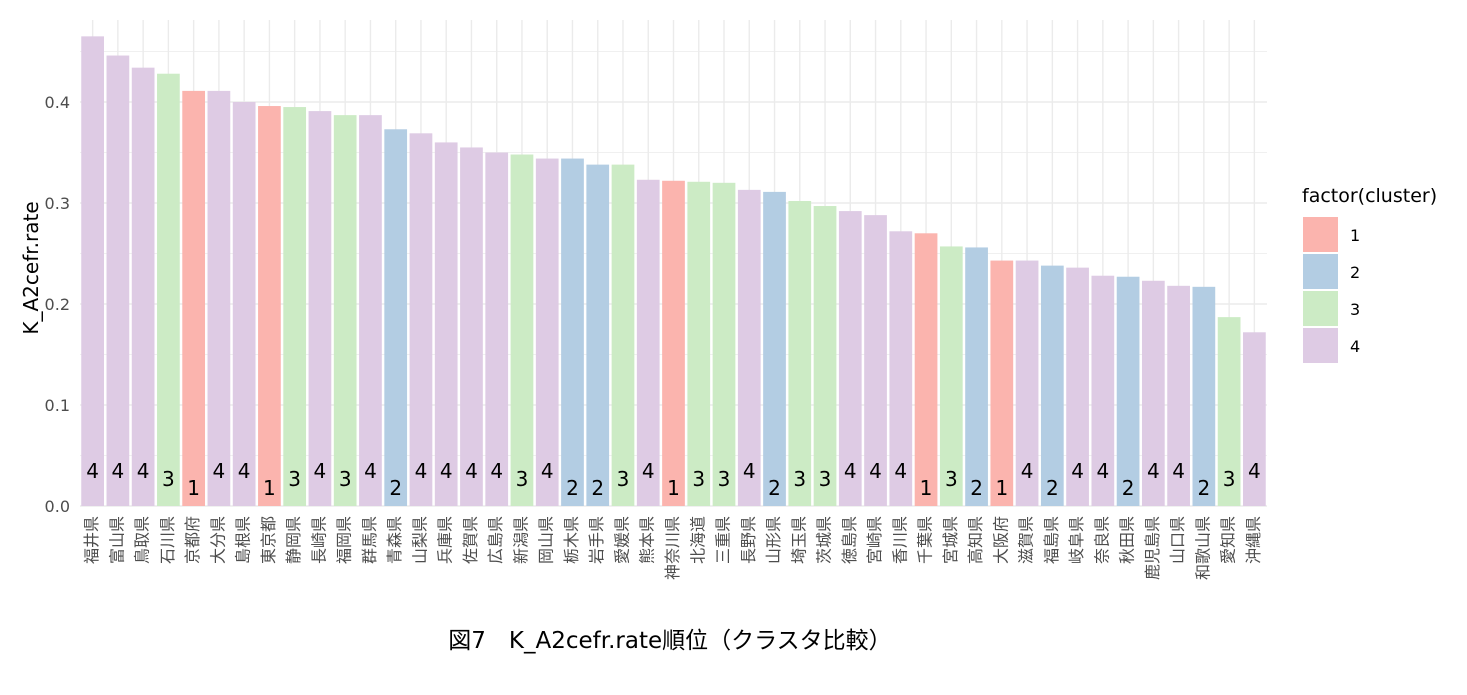 This screenshot has width=1467, height=695. I want to click on x-tick-label: 滋賀県, so click(1026, 540).